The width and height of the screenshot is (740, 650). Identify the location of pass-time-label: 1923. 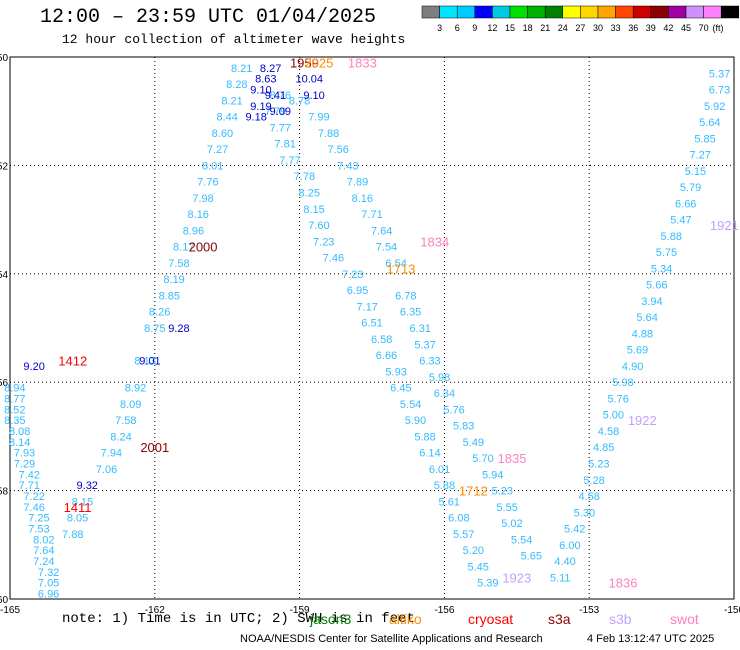
(516, 577).